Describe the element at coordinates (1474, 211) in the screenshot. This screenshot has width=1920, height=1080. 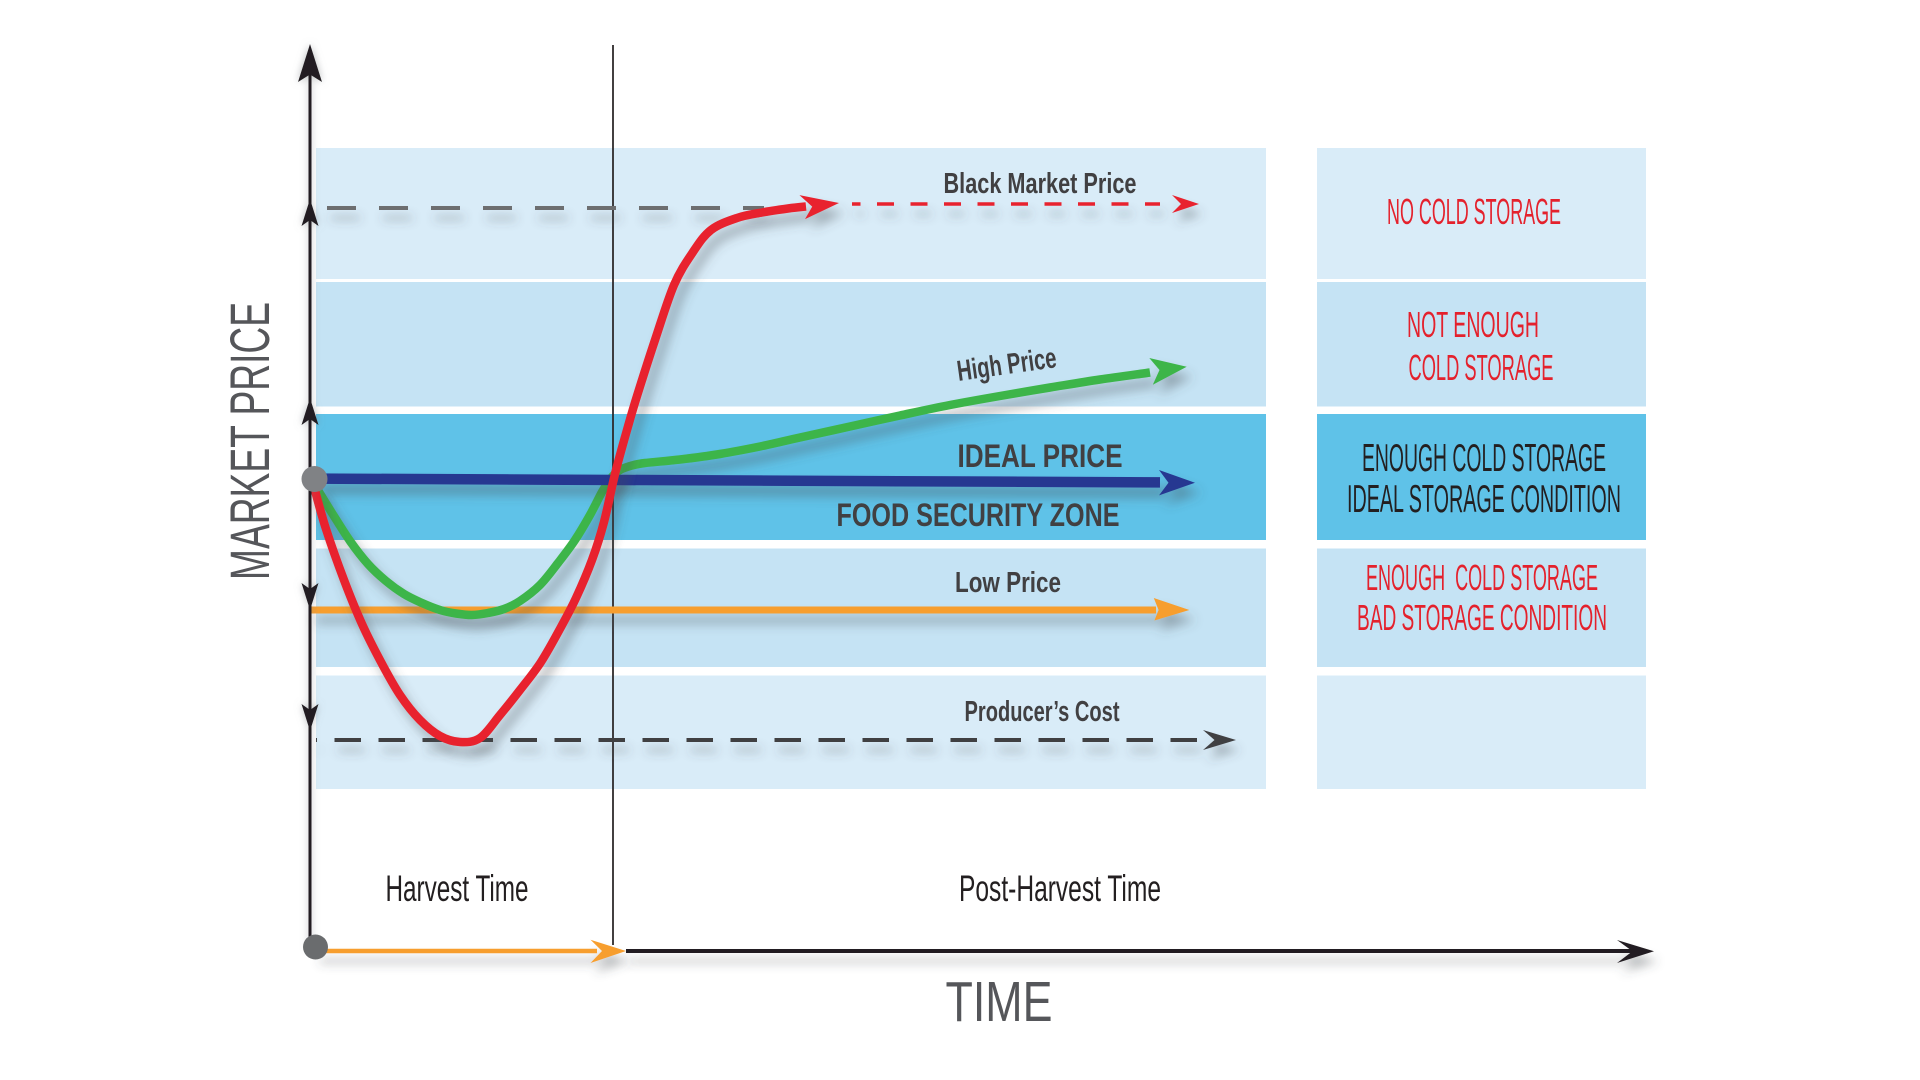
I see `svg-text: NO COLD STORAGE` at that location.